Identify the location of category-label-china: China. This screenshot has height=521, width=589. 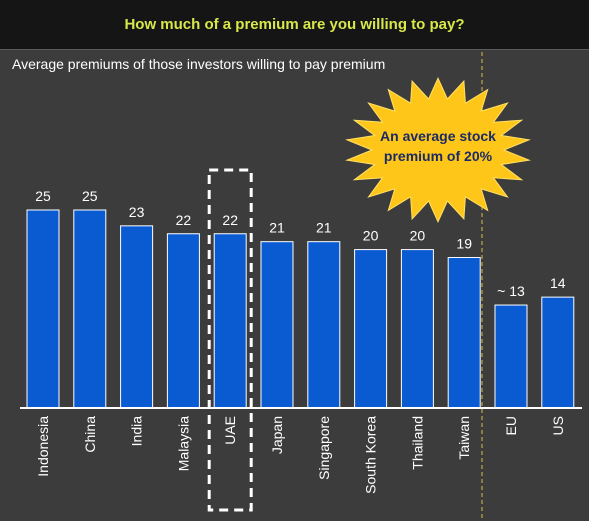
(90, 434).